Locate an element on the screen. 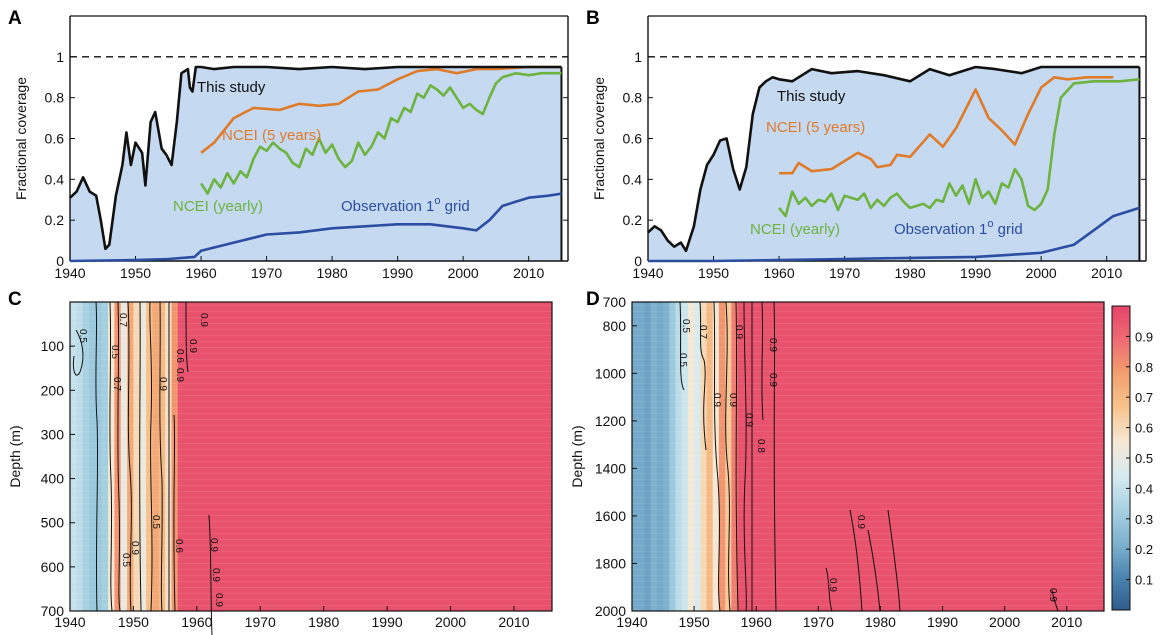  panel-letter-a: A is located at coordinates (15, 18).